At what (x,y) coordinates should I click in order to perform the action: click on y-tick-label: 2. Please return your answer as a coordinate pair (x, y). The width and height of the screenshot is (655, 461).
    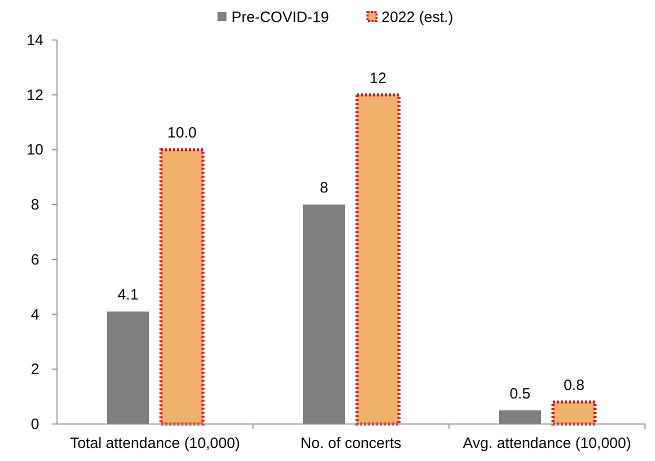
    Looking at the image, I should click on (35, 369).